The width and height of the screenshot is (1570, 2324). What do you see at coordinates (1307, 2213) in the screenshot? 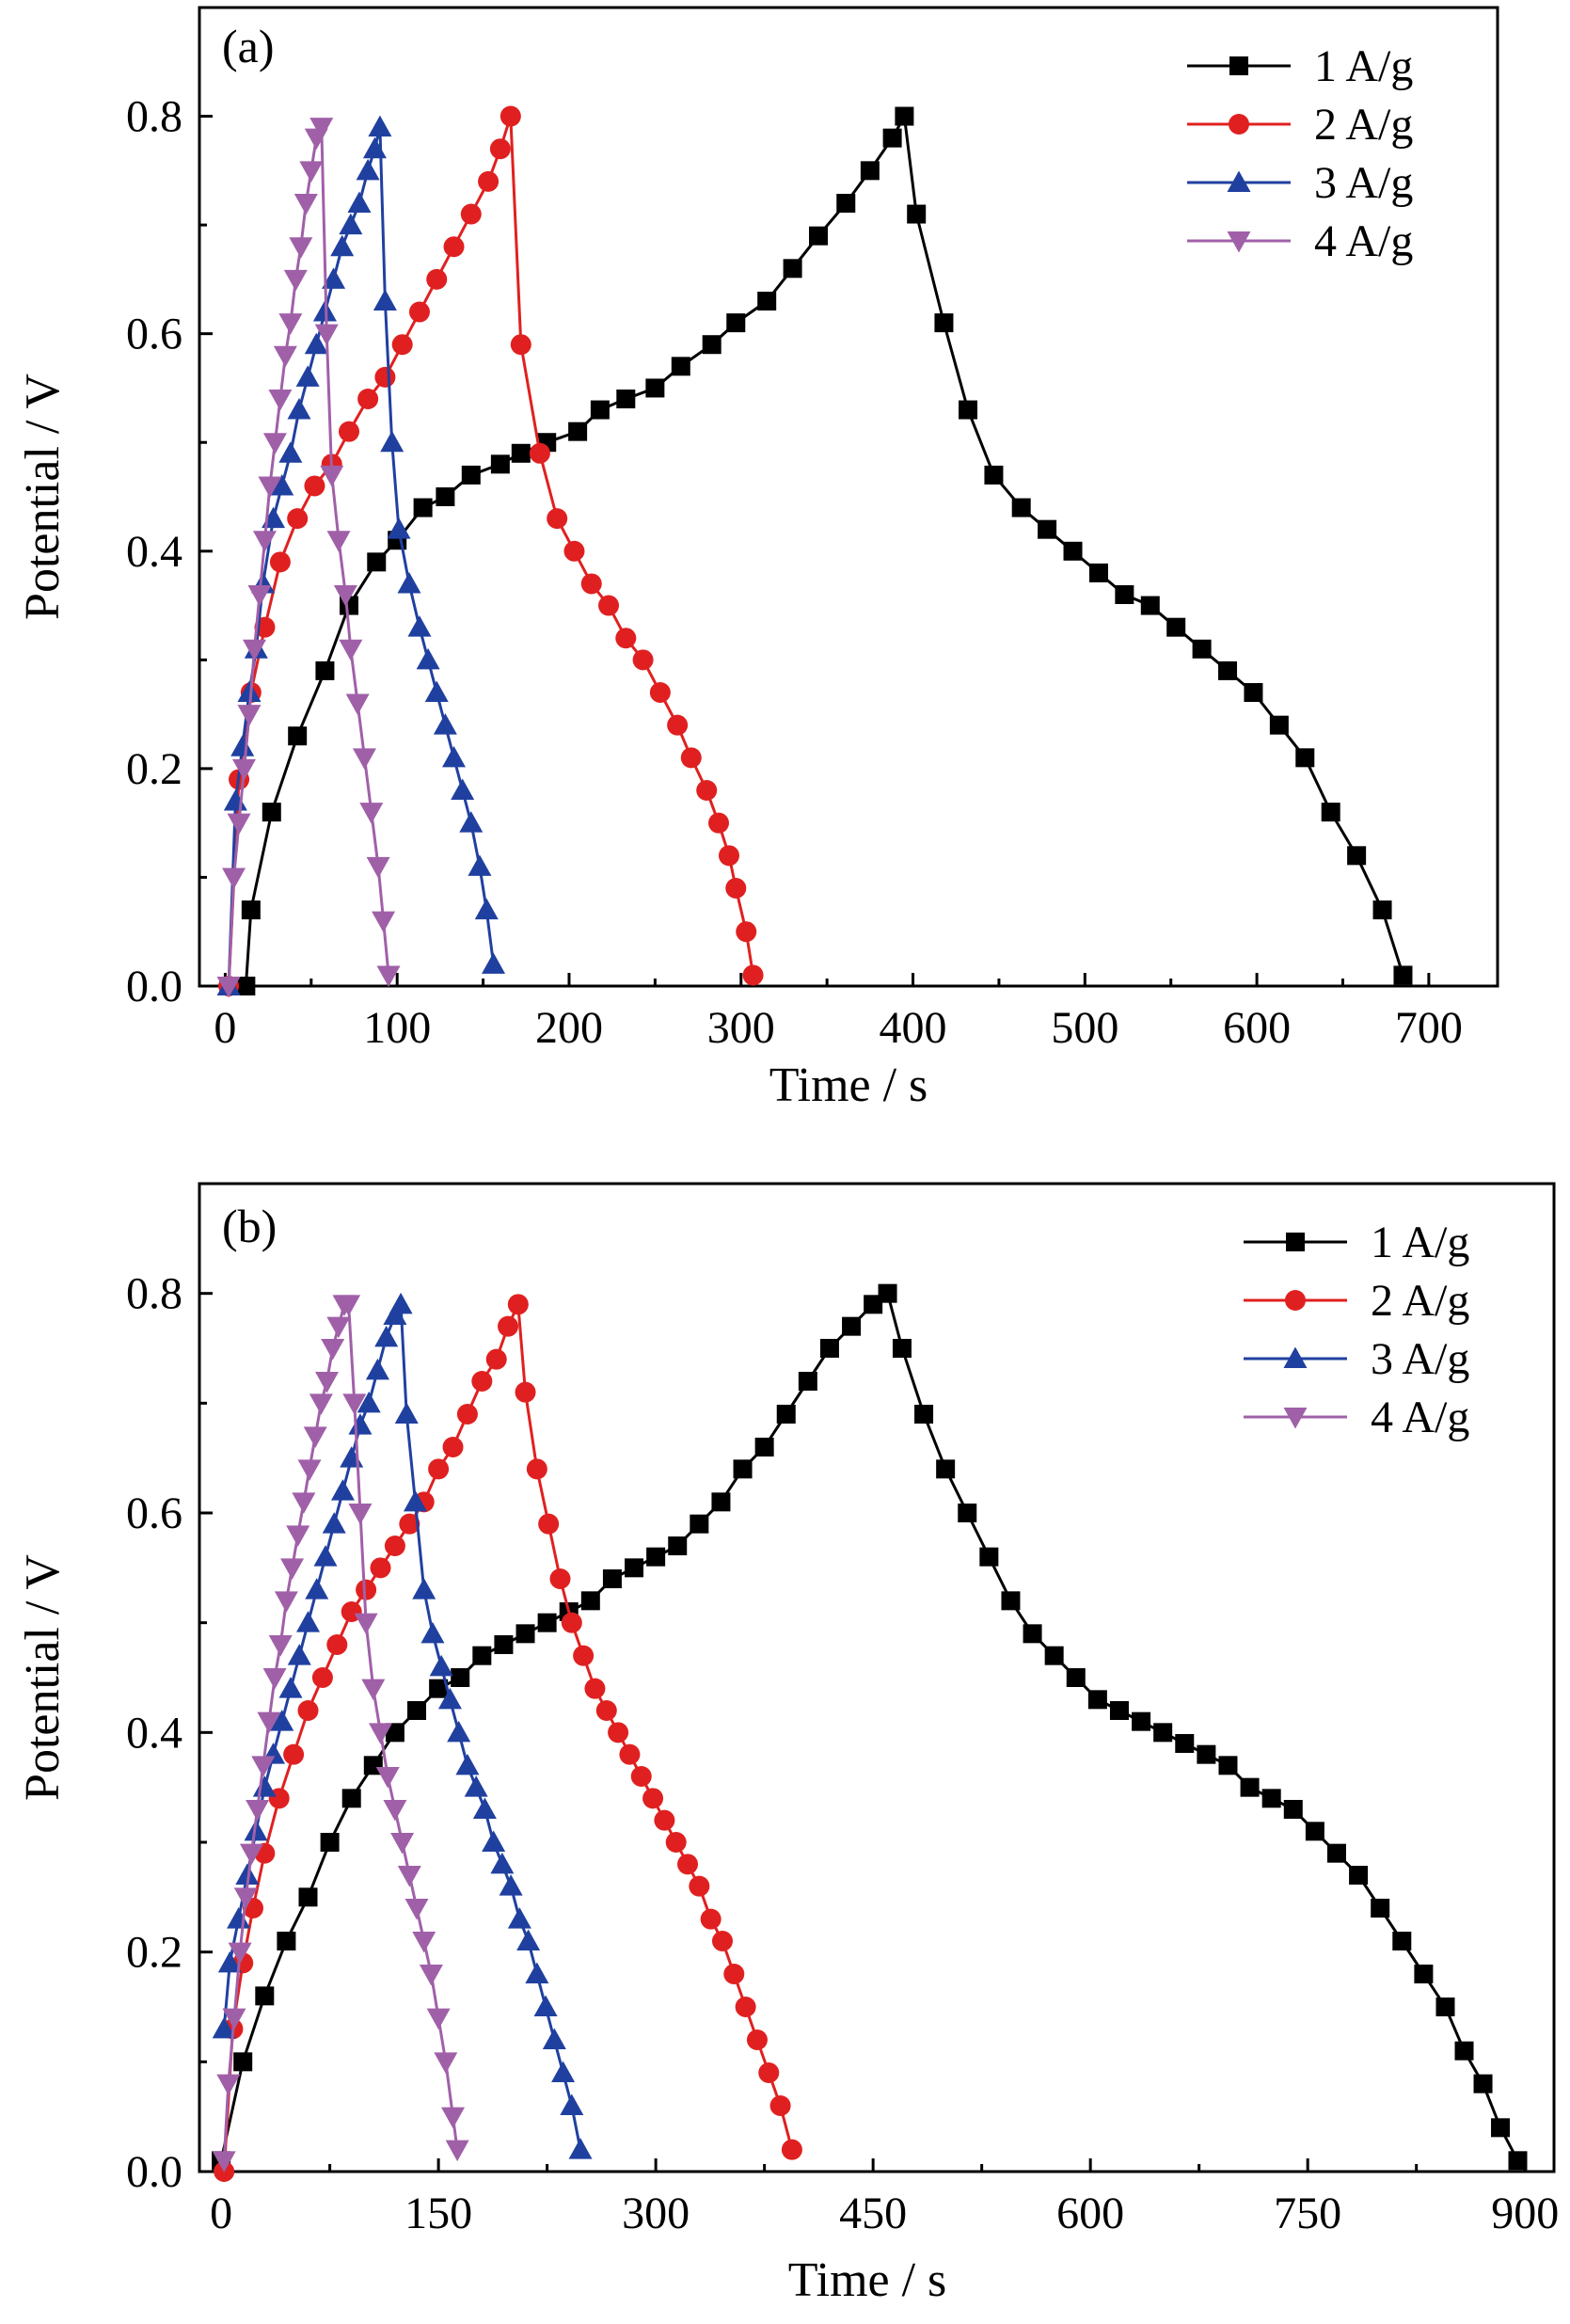
I see `x-tick-label: 750` at bounding box center [1307, 2213].